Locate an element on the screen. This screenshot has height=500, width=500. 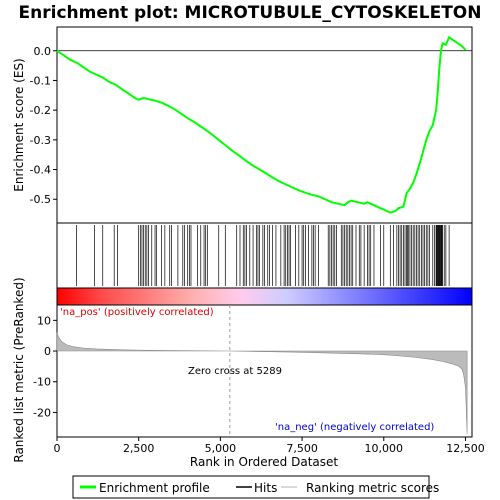
metric-tick-label: 10 is located at coordinates (44, 320).